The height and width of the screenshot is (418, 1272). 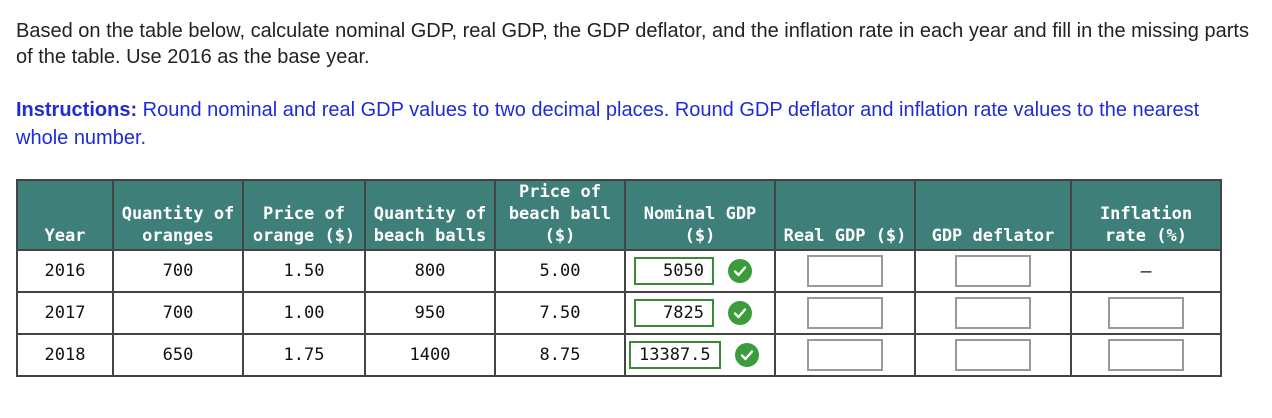 I want to click on table-row: 2016 700 1.50 800 5.00 5050 –, so click(x=619, y=271).